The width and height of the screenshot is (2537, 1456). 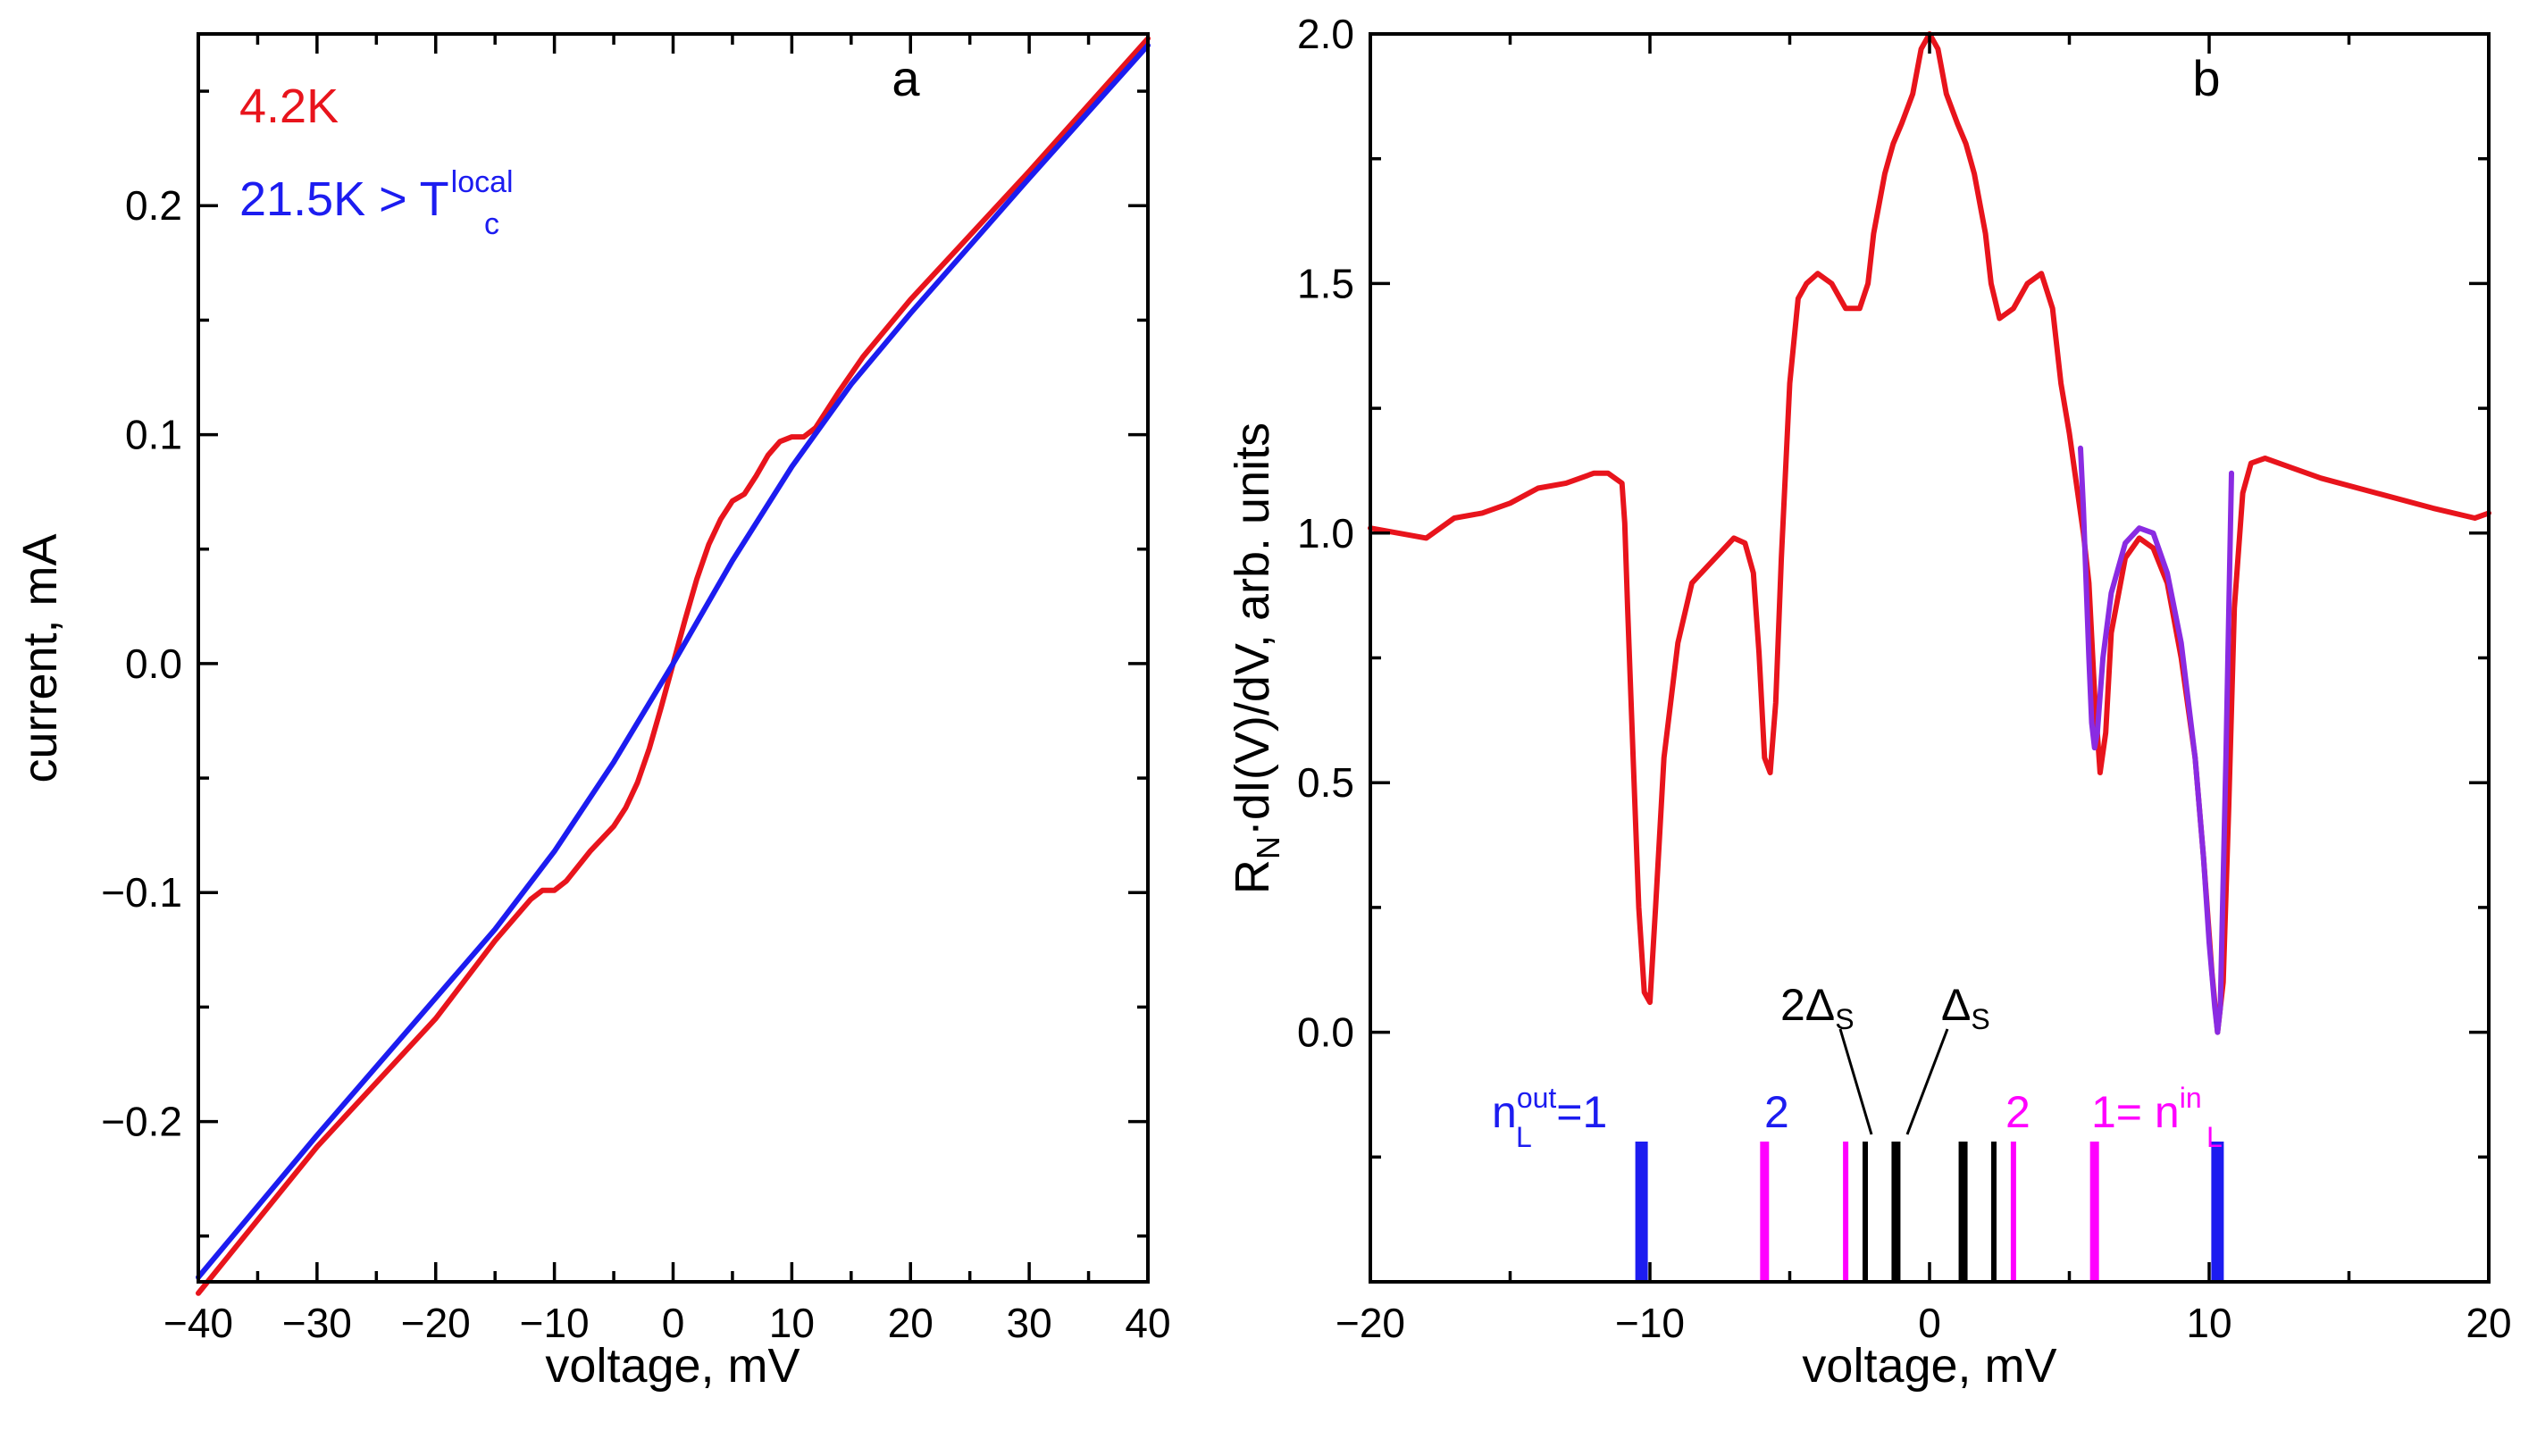 I want to click on x-tick-label: 30, so click(x=1029, y=1323).